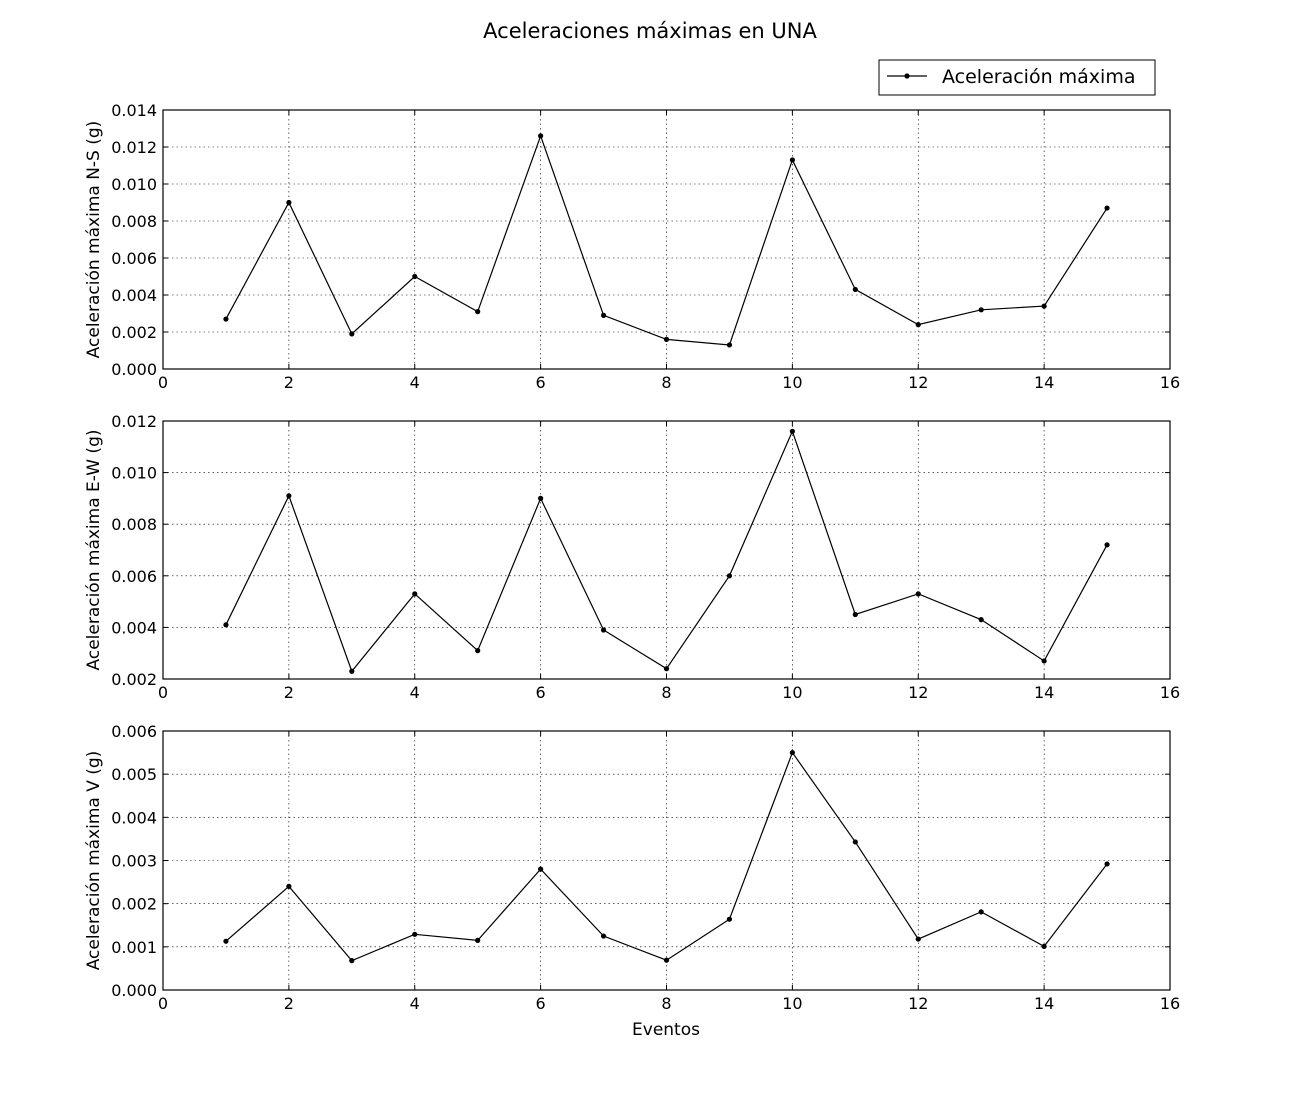 The width and height of the screenshot is (1300, 1104). Describe the element at coordinates (666, 1030) in the screenshot. I see `x-axis-label: Eventos` at that location.